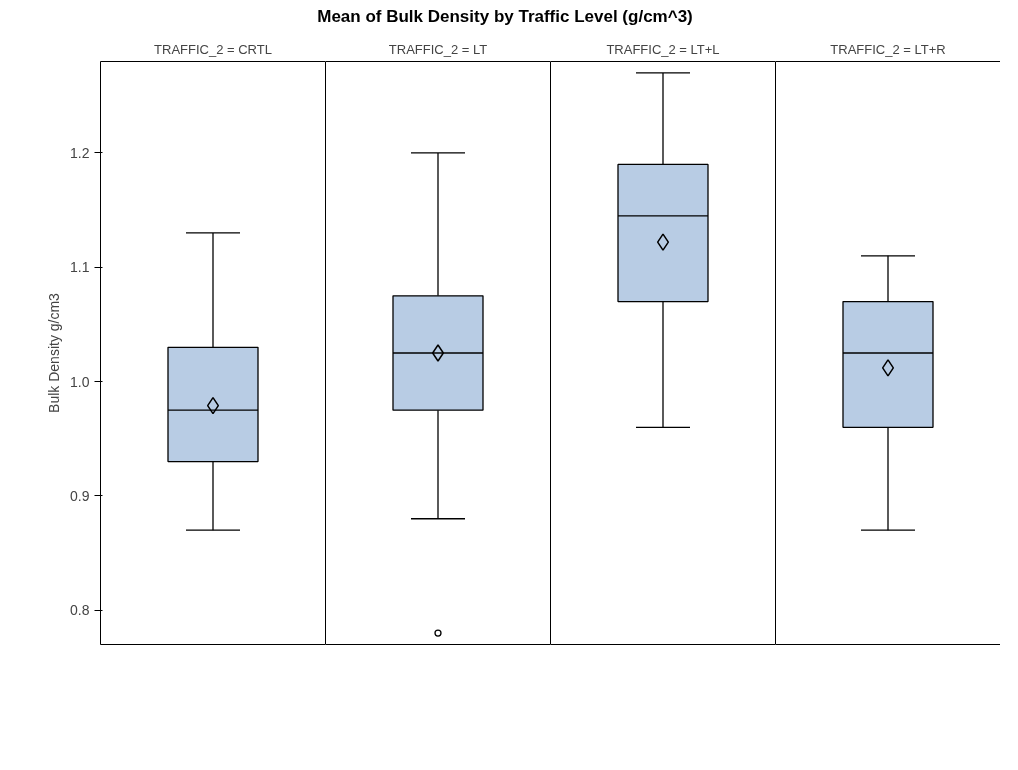 This screenshot has height=770, width=1018. Describe the element at coordinates (888, 49) in the screenshot. I see `x-tick-label: TRAFFIC_2 = LT+R` at that location.